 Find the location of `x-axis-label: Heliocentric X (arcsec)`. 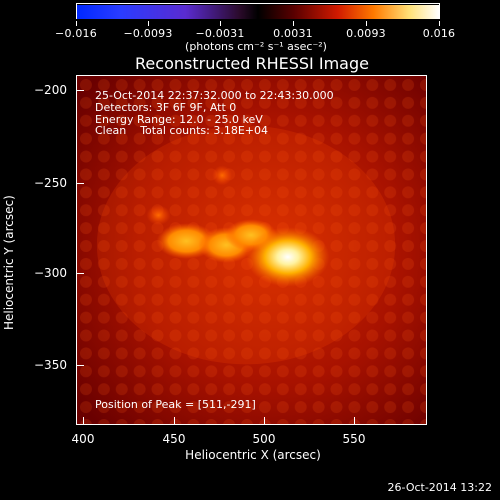

x-axis-label: Heliocentric X (arcsec) is located at coordinates (253, 455).